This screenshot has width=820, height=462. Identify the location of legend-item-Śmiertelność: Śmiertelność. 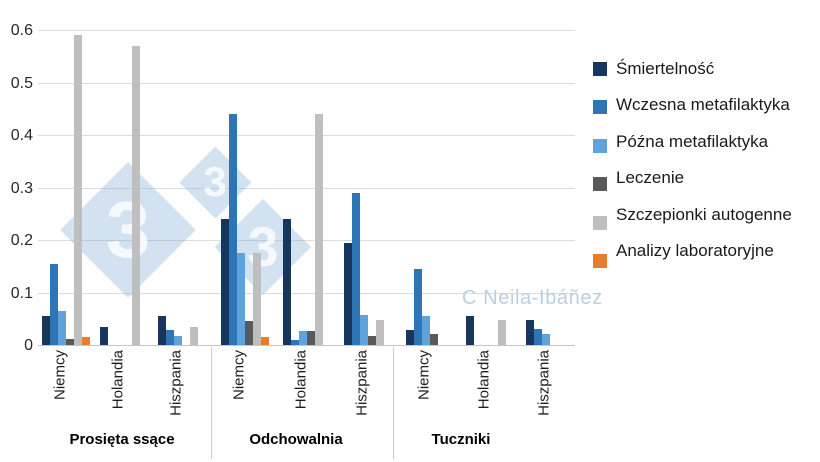
(653, 69).